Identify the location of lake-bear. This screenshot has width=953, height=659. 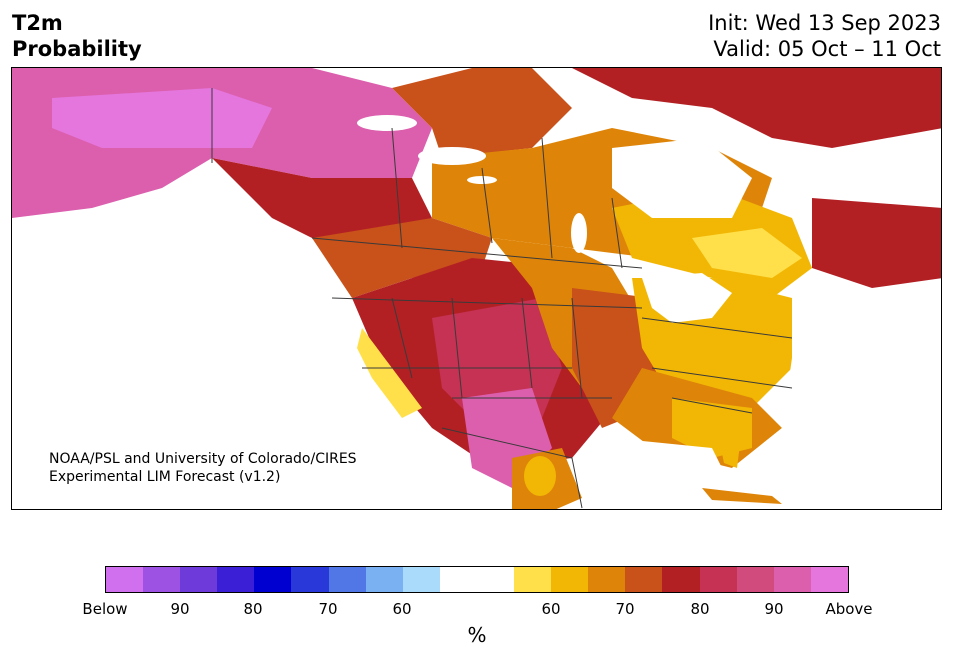
(387, 123).